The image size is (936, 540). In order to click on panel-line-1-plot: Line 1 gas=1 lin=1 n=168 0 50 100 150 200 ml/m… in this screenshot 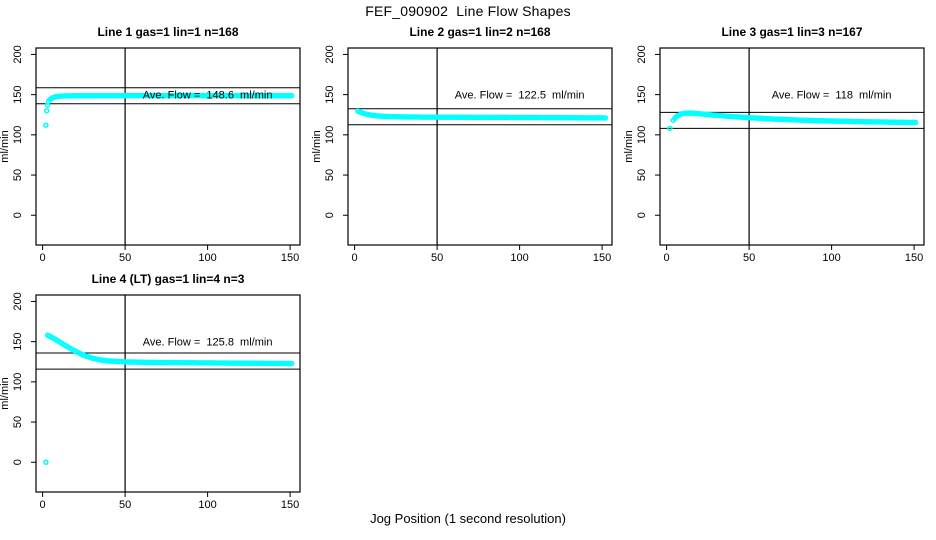, I will do `click(150, 144)`.